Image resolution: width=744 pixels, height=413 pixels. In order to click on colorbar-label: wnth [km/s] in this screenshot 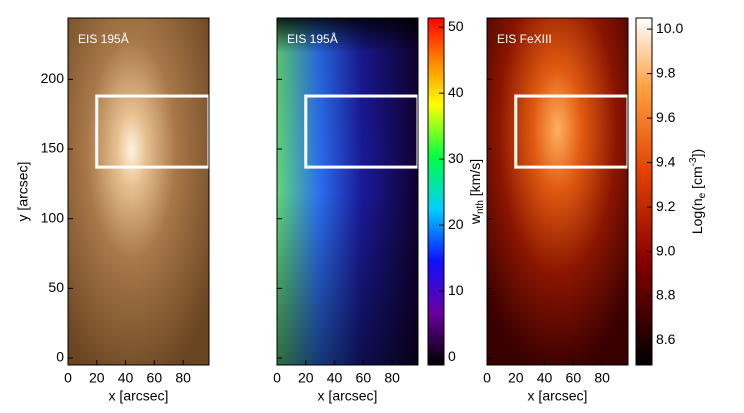, I will do `click(476, 192)`.